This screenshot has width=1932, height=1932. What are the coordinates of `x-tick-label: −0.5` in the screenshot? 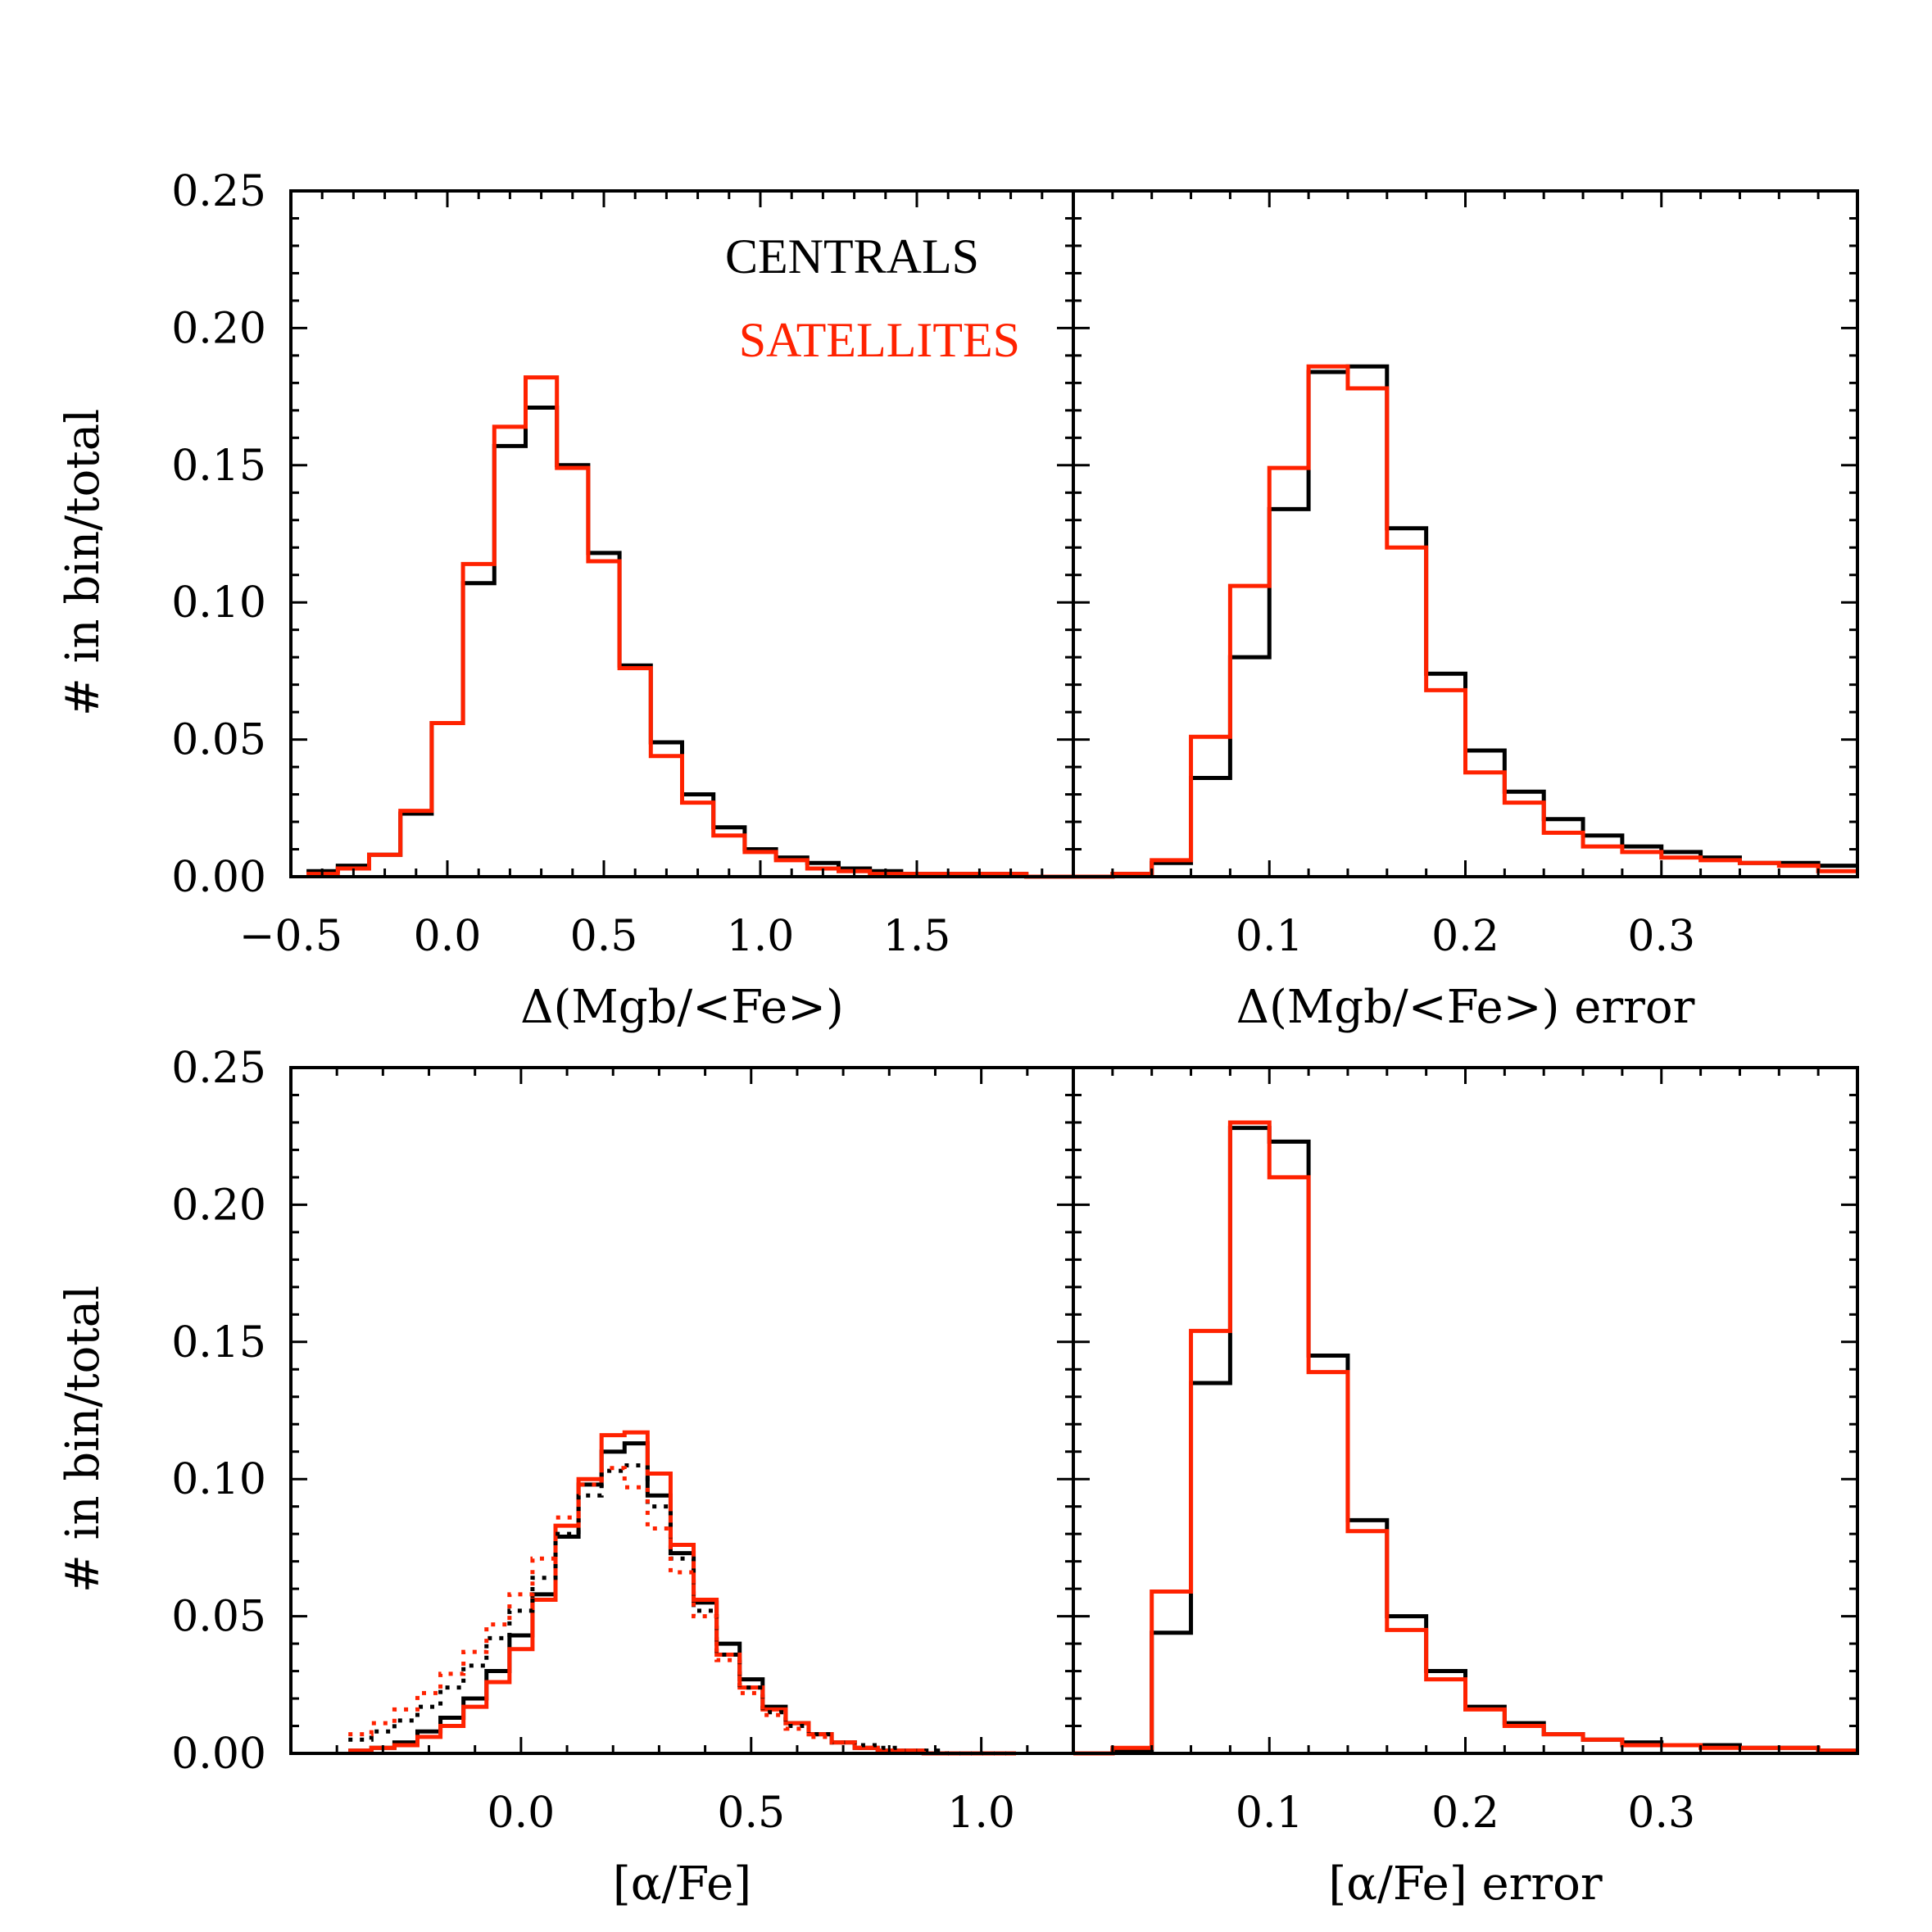 It's located at (290, 937).